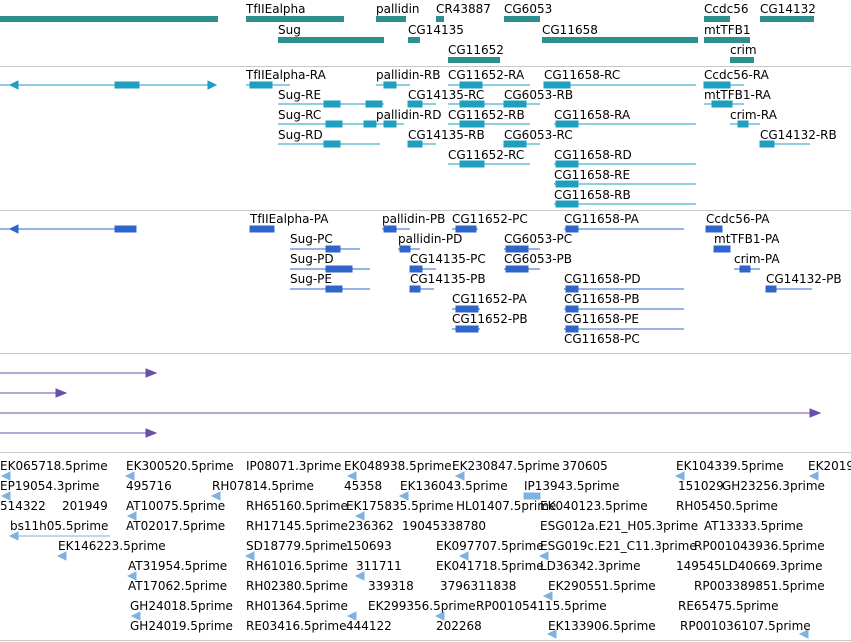 The image size is (851, 642). Describe the element at coordinates (727, 506) in the screenshot. I see `est-label: RH05450.5prime` at that location.